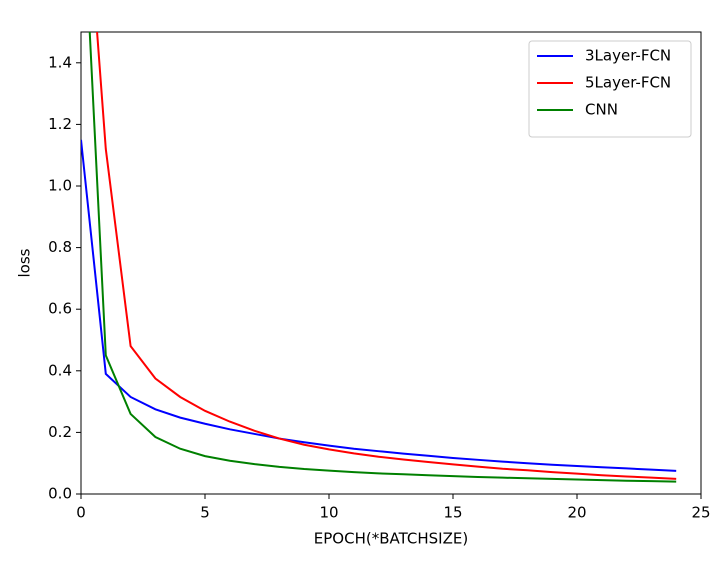  Describe the element at coordinates (60, 309) in the screenshot. I see `y-tick-label: 0.6` at that location.